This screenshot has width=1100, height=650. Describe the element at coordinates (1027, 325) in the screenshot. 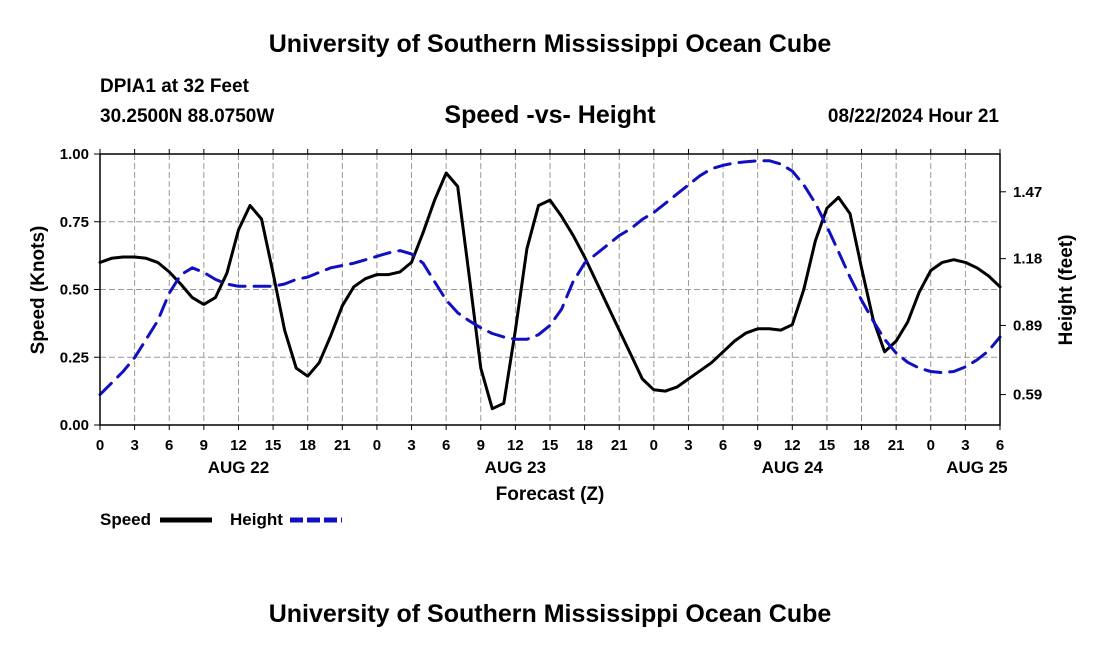

I see `y2-tick-label: 0.89` at that location.